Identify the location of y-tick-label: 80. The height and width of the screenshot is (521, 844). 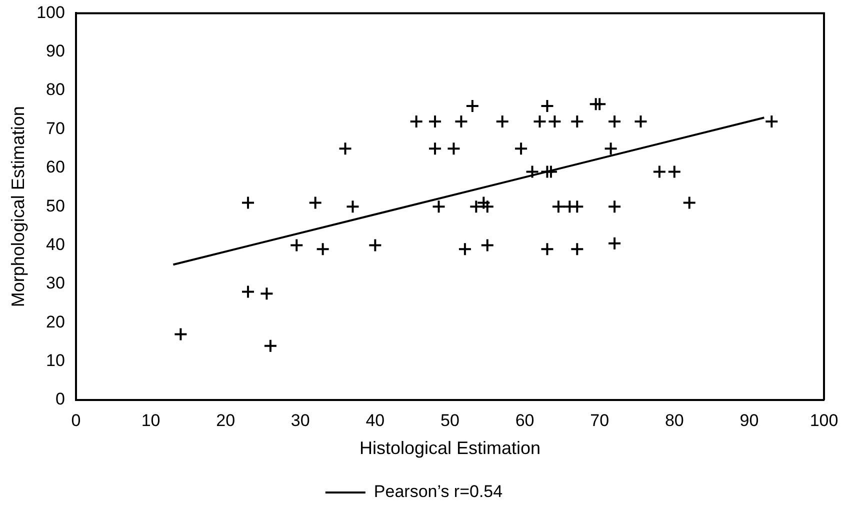
(55, 90).